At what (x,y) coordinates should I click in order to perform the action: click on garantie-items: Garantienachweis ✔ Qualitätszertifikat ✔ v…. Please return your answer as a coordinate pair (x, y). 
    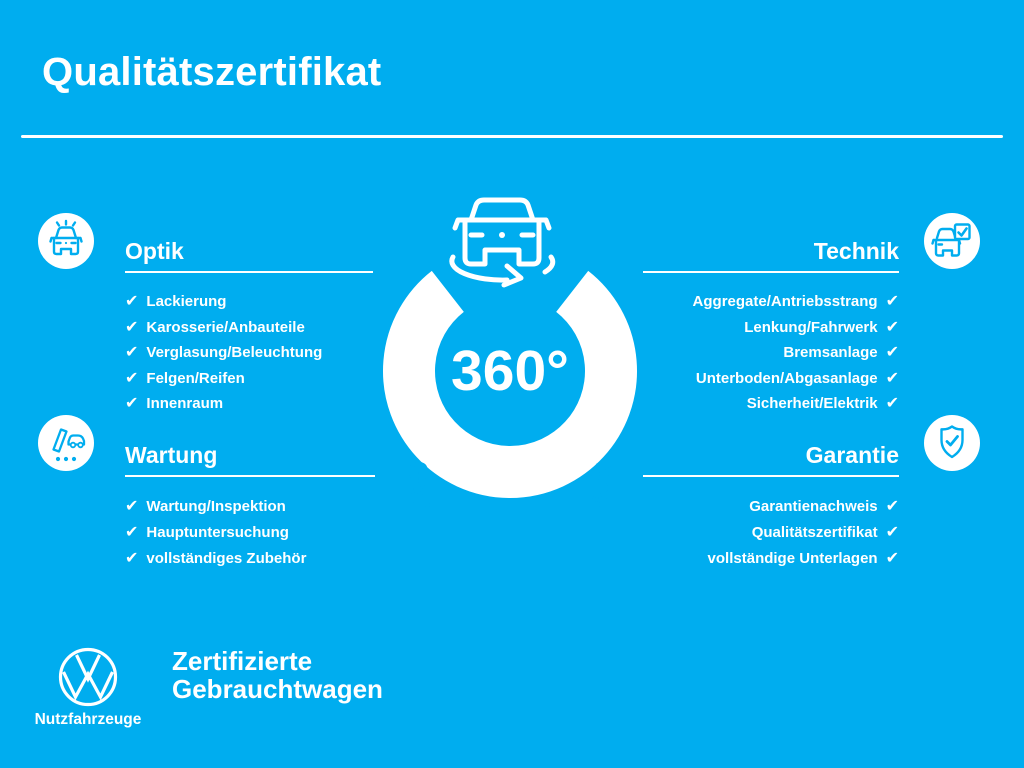
    Looking at the image, I should click on (771, 532).